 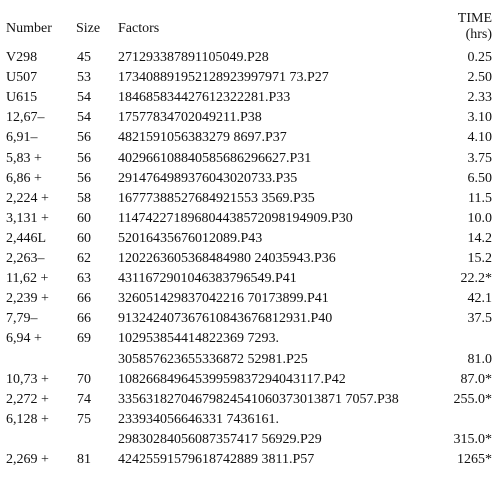 I want to click on cell-factors: 1202263605368484980 24035943.P36, so click(x=227, y=258).